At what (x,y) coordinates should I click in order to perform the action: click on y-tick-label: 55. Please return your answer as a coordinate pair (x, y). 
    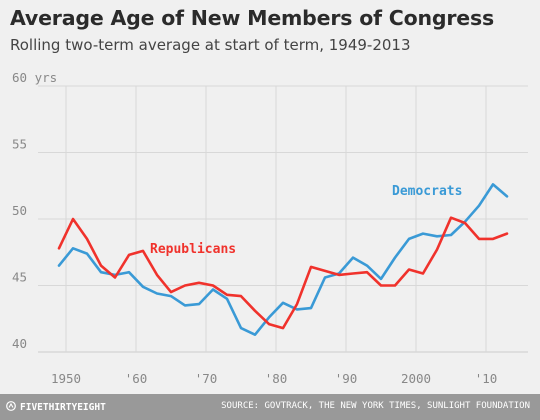
    Looking at the image, I should click on (19, 144).